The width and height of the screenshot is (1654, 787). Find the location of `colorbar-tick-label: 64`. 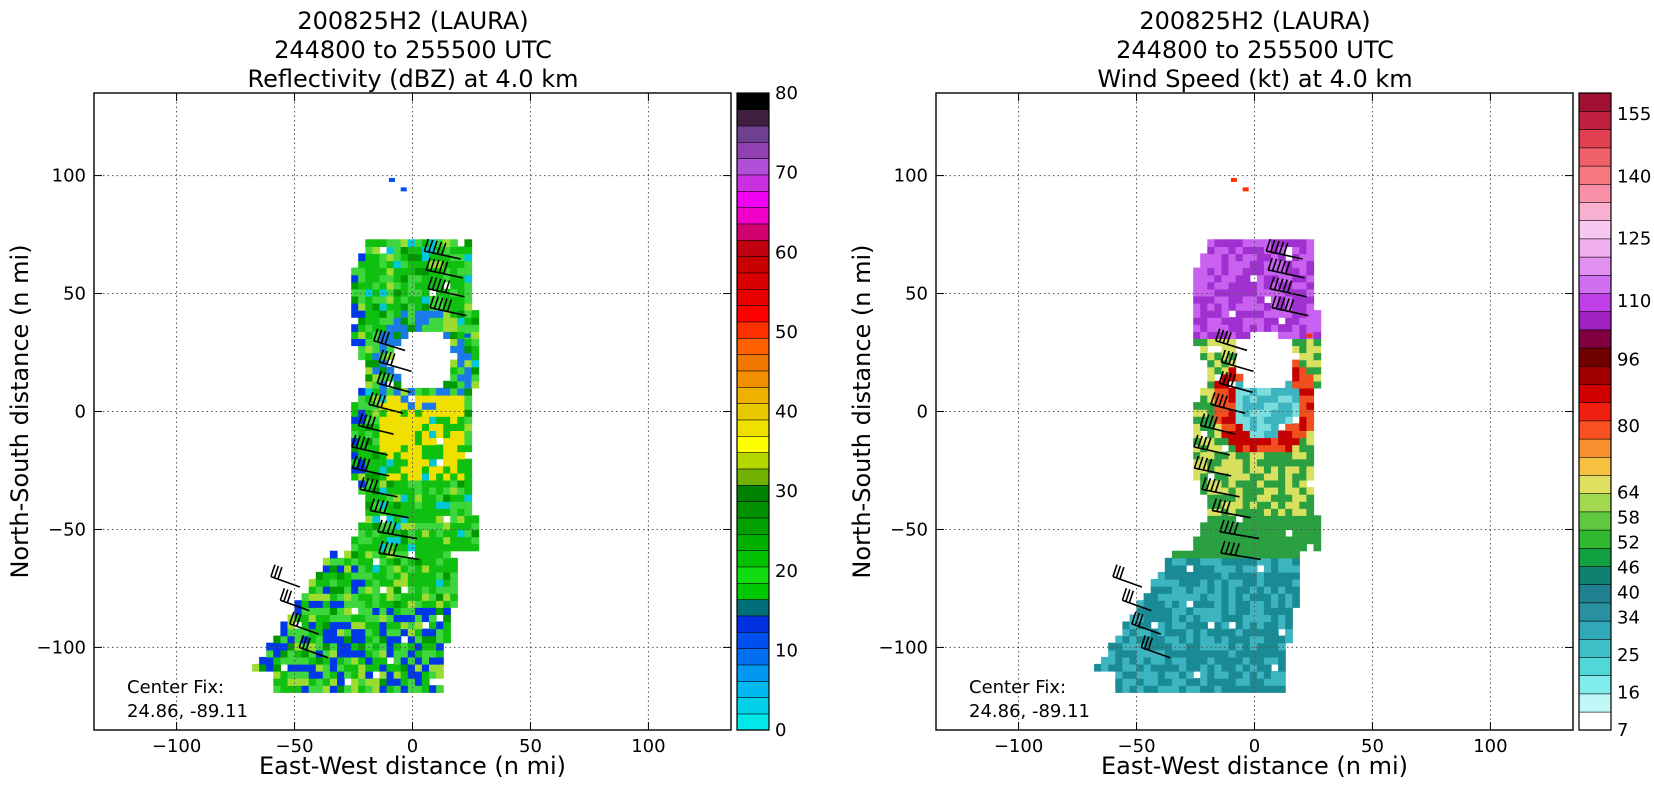

colorbar-tick-label: 64 is located at coordinates (1628, 493).